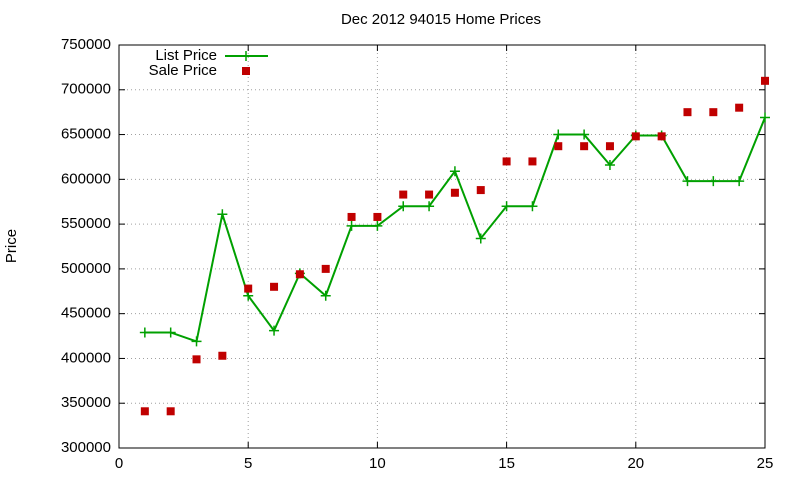  What do you see at coordinates (86, 447) in the screenshot?
I see `y-tick-label: 300000` at bounding box center [86, 447].